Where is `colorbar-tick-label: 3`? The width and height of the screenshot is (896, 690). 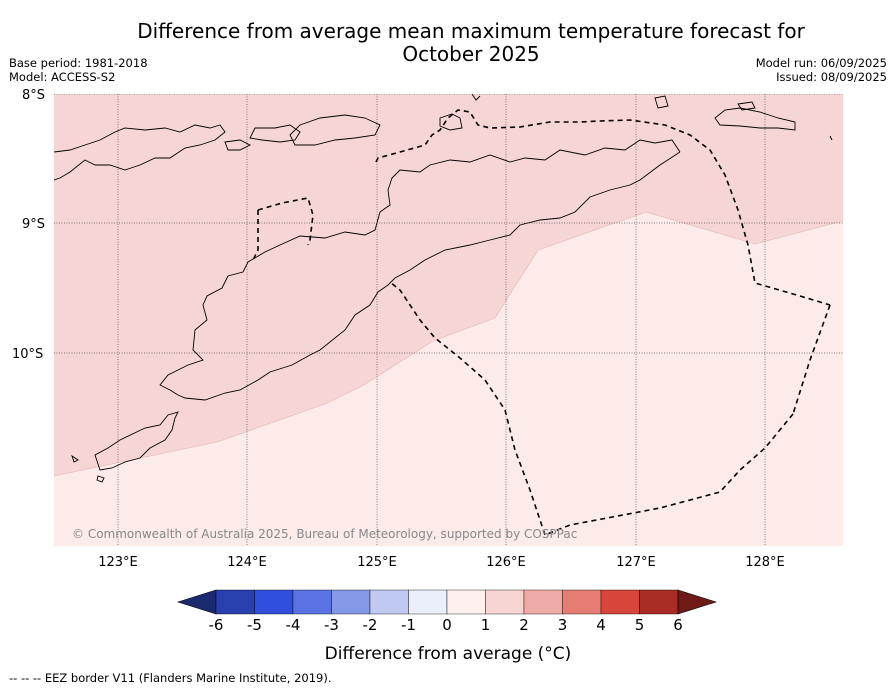
colorbar-tick-label: 3 is located at coordinates (563, 625).